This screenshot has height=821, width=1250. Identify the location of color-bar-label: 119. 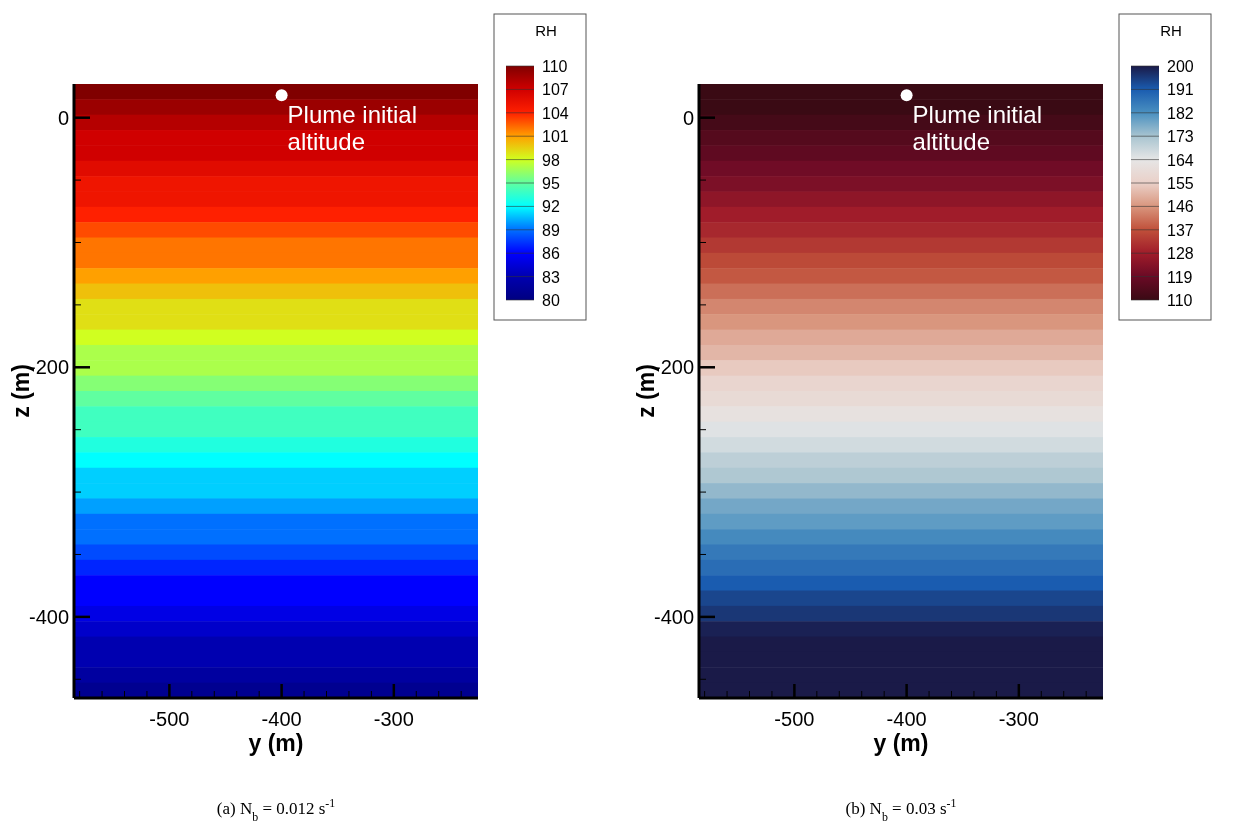
(1180, 277).